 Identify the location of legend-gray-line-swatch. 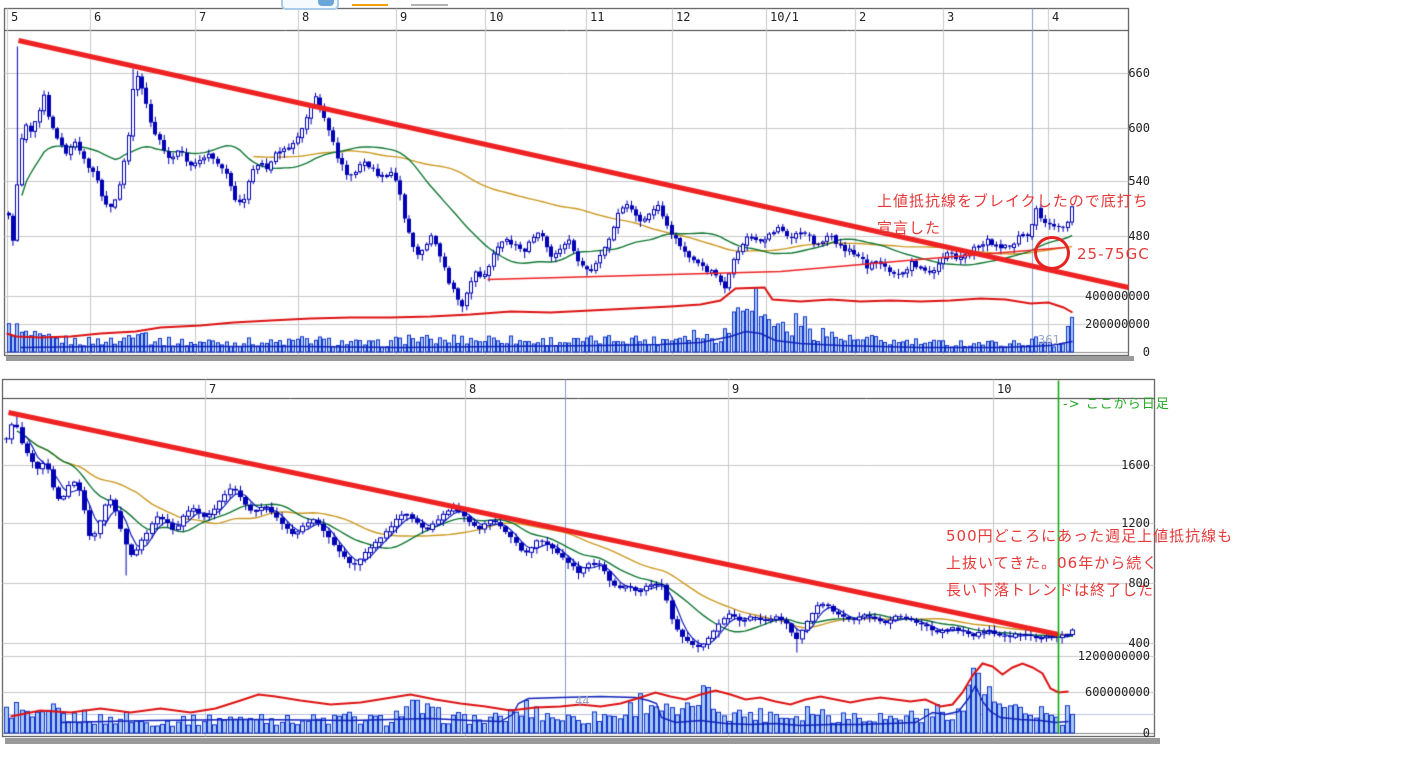
(429, 5).